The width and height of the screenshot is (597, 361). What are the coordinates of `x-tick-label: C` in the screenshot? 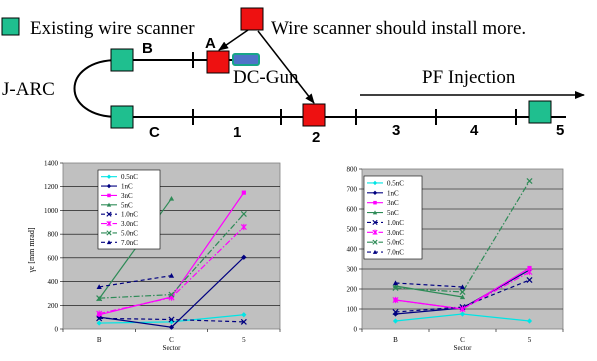 It's located at (462, 340).